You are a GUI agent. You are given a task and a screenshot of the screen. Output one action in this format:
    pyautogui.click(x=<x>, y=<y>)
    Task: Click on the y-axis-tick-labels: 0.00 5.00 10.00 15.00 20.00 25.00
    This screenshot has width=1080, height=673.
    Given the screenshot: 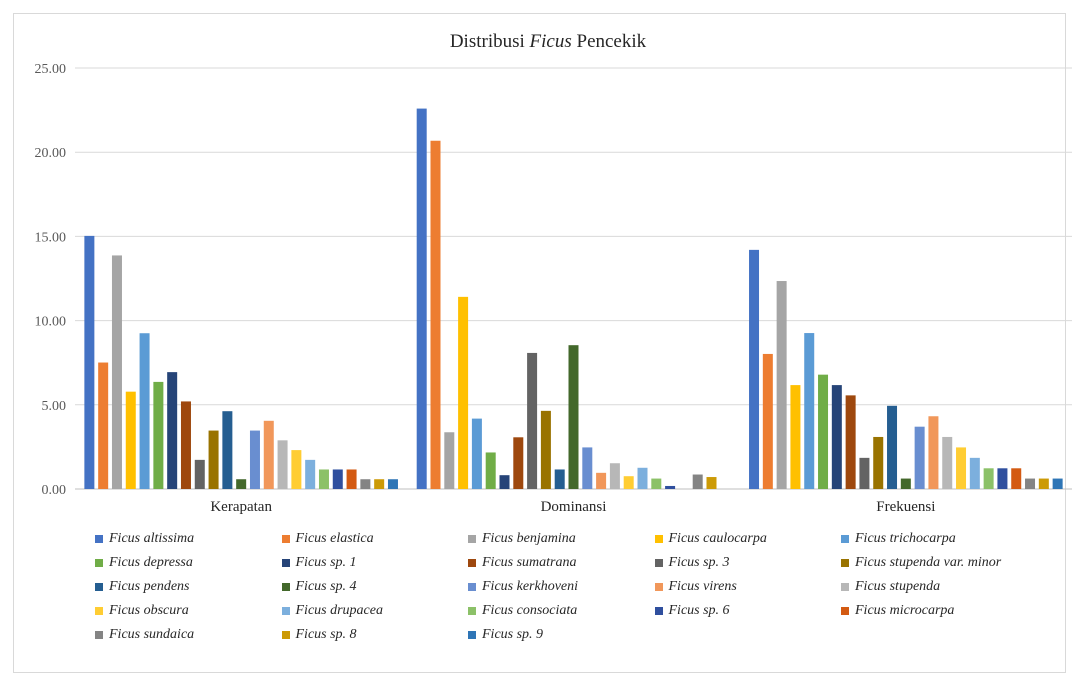 What is the action you would take?
    pyautogui.click(x=51, y=280)
    